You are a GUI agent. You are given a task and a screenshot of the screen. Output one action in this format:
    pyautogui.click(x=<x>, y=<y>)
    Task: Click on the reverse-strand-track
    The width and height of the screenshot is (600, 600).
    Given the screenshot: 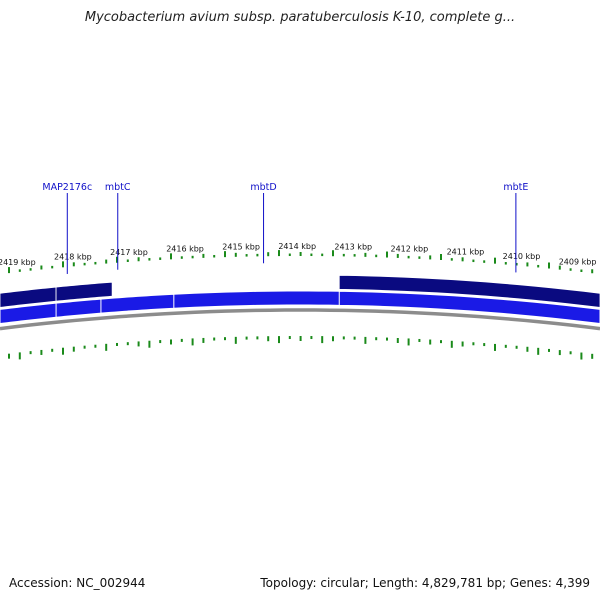 What is the action you would take?
    pyautogui.click(x=300, y=291)
    